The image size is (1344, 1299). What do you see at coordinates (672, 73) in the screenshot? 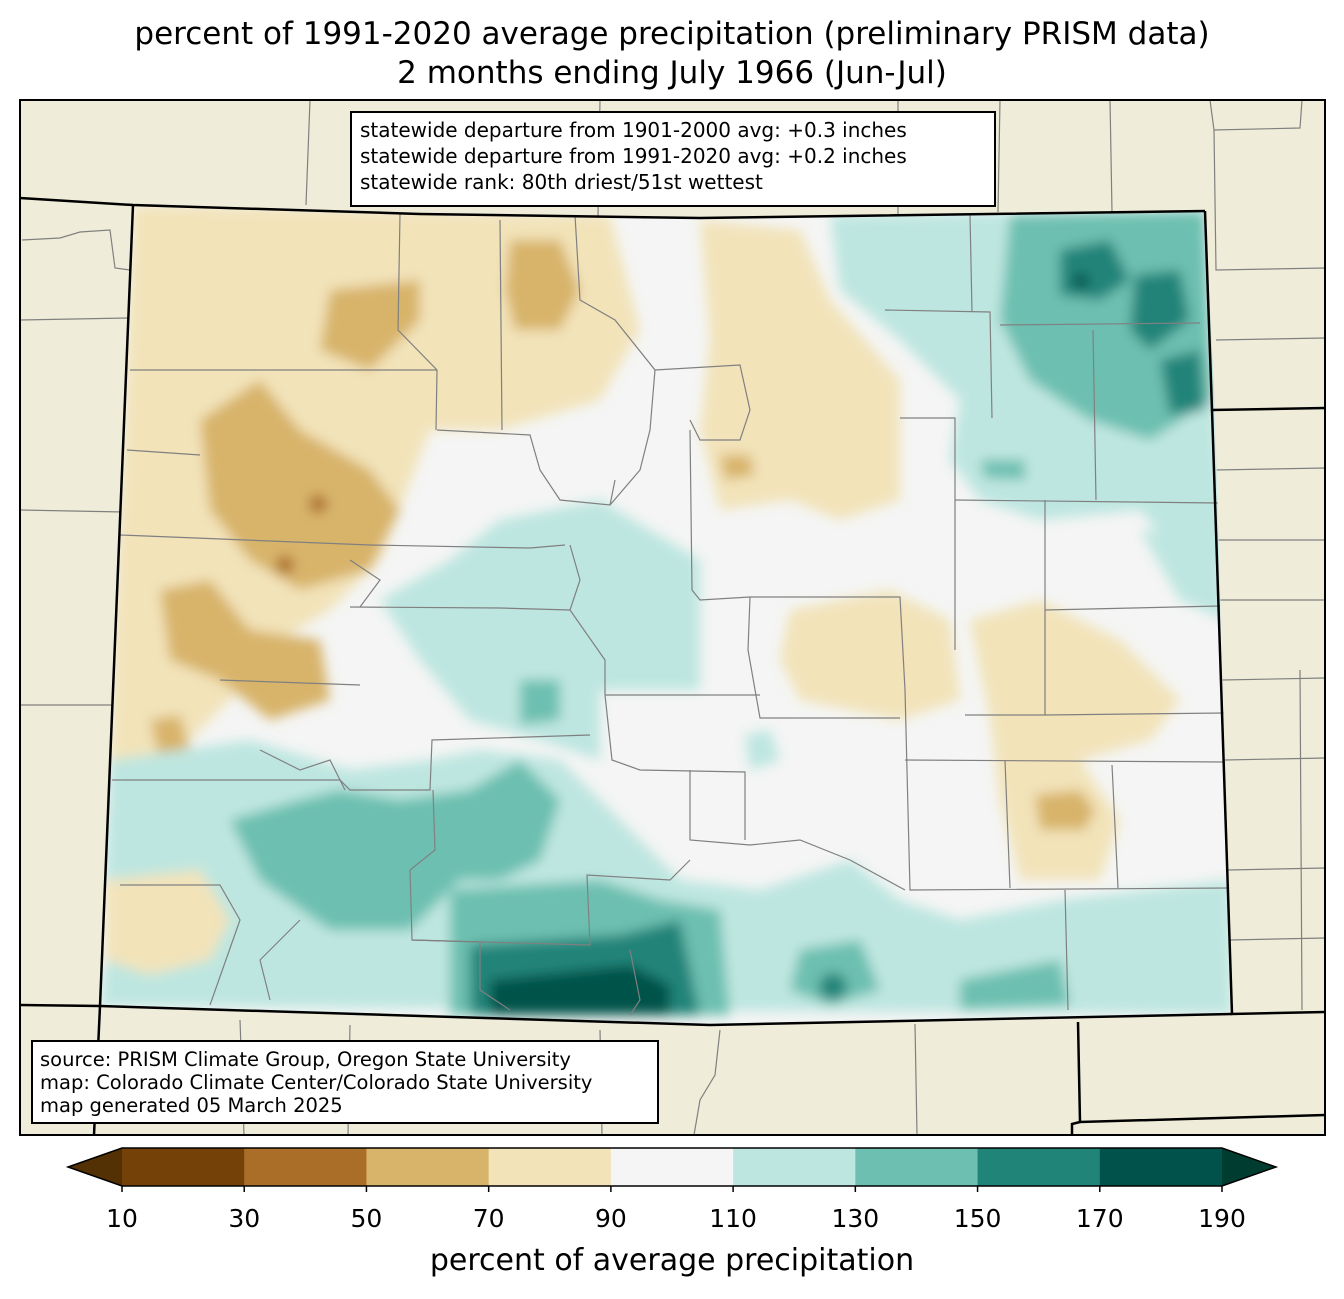
I see `map-title-line2: 2 months ending July 1966 (Jun-Jul)` at bounding box center [672, 73].